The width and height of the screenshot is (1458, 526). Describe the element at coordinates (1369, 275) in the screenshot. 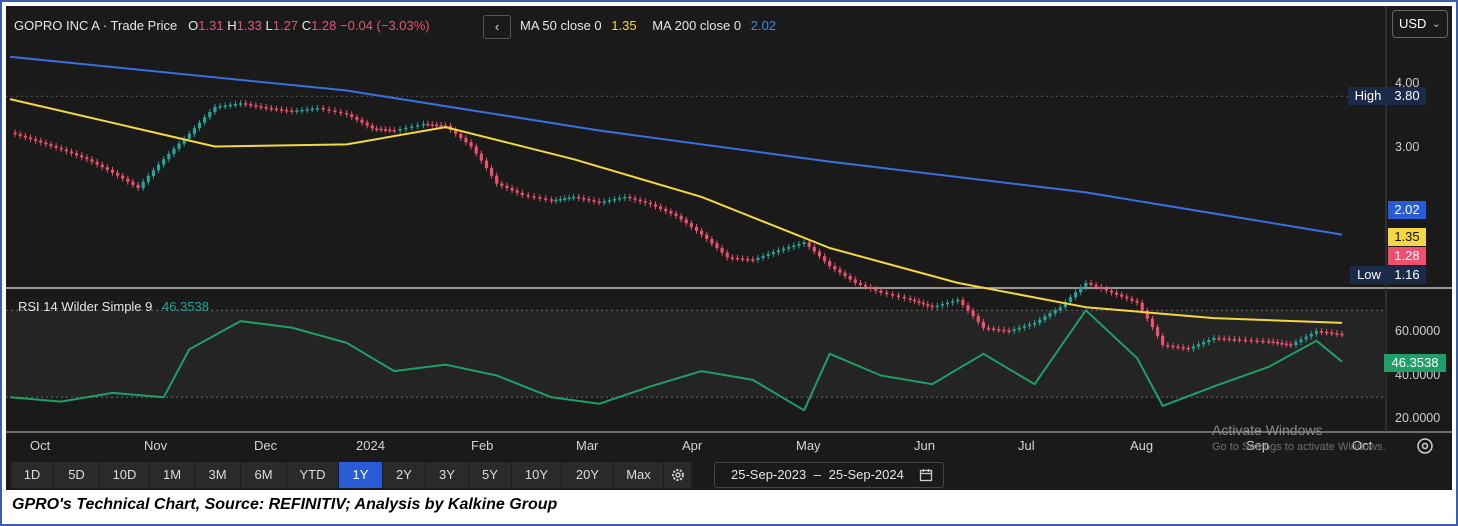

I see `low-label: Low` at that location.